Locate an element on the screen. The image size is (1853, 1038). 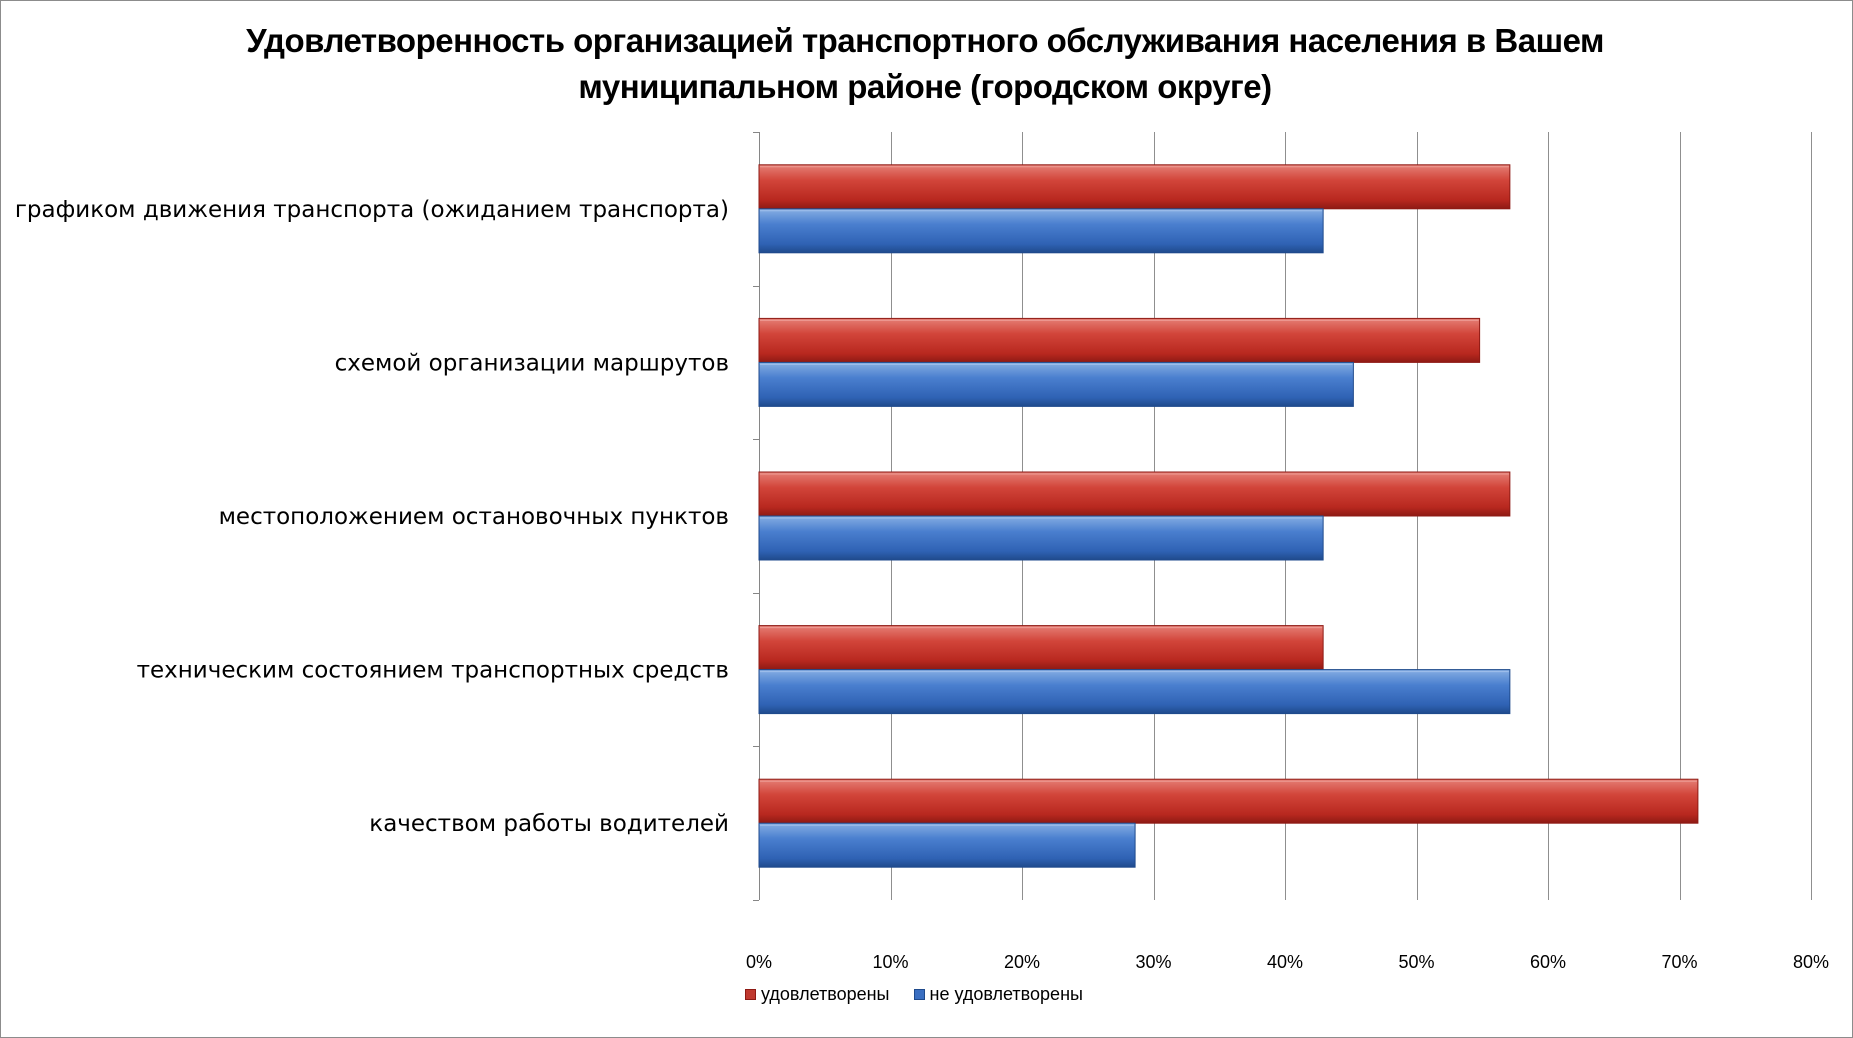
x-tick-label-20: 20% is located at coordinates (1022, 962).